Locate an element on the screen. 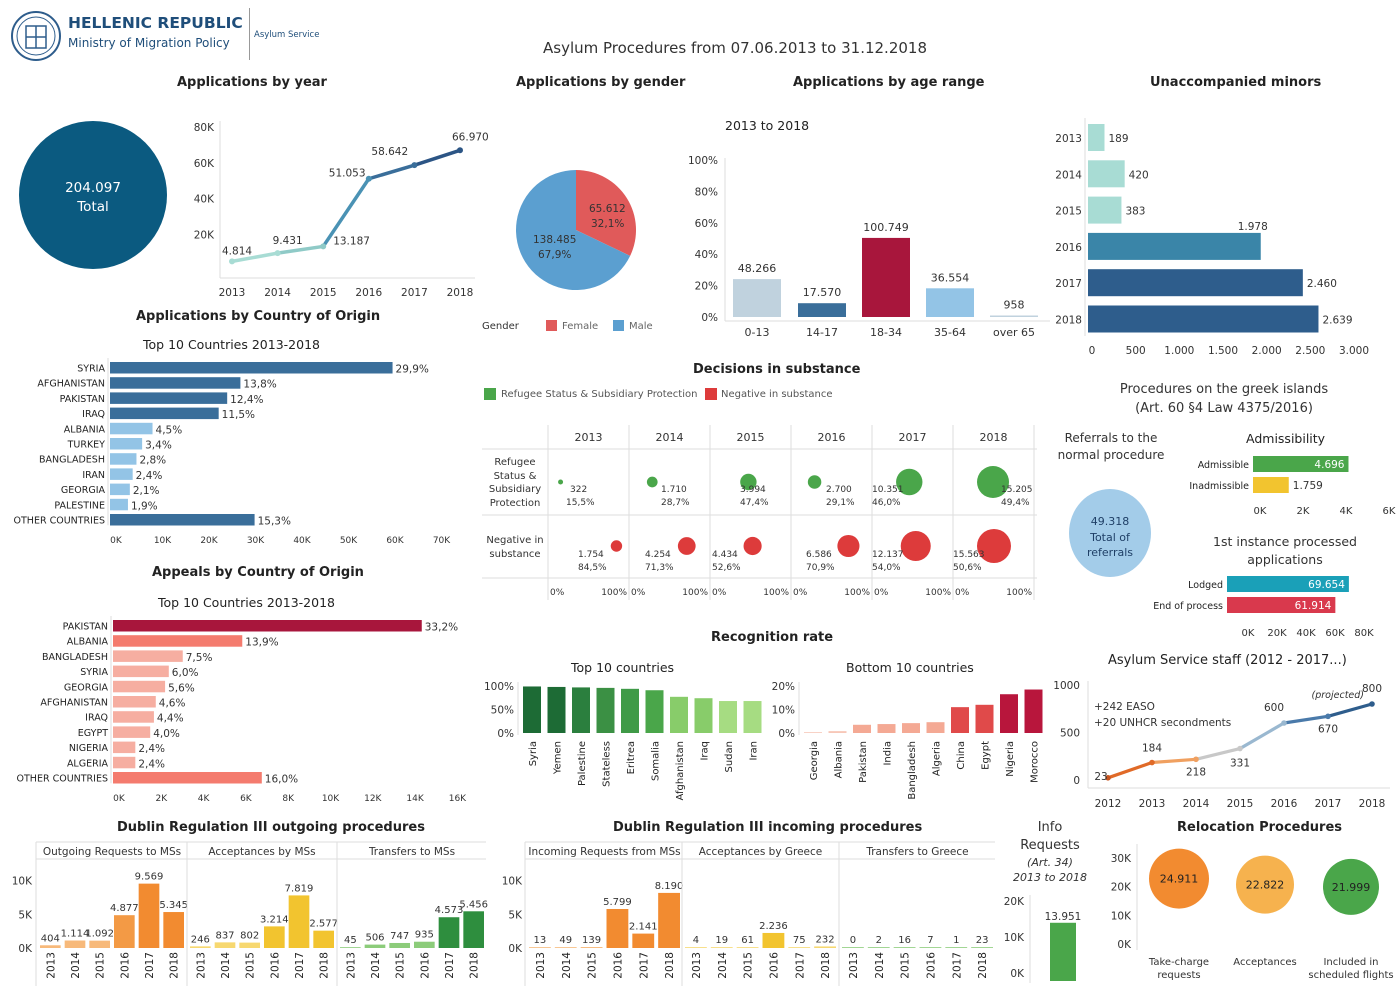 This screenshot has height=989, width=1400. y-tick-label: 20K is located at coordinates (1014, 902).